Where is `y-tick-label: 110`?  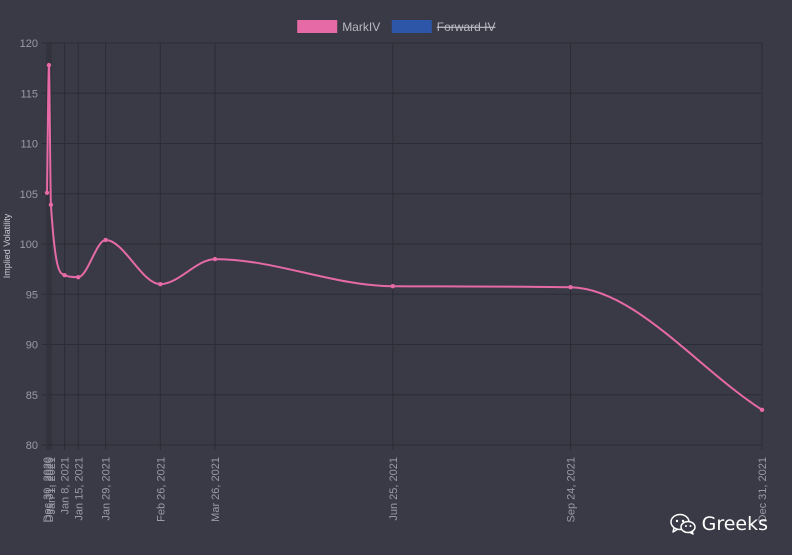
y-tick-label: 110 is located at coordinates (29, 145).